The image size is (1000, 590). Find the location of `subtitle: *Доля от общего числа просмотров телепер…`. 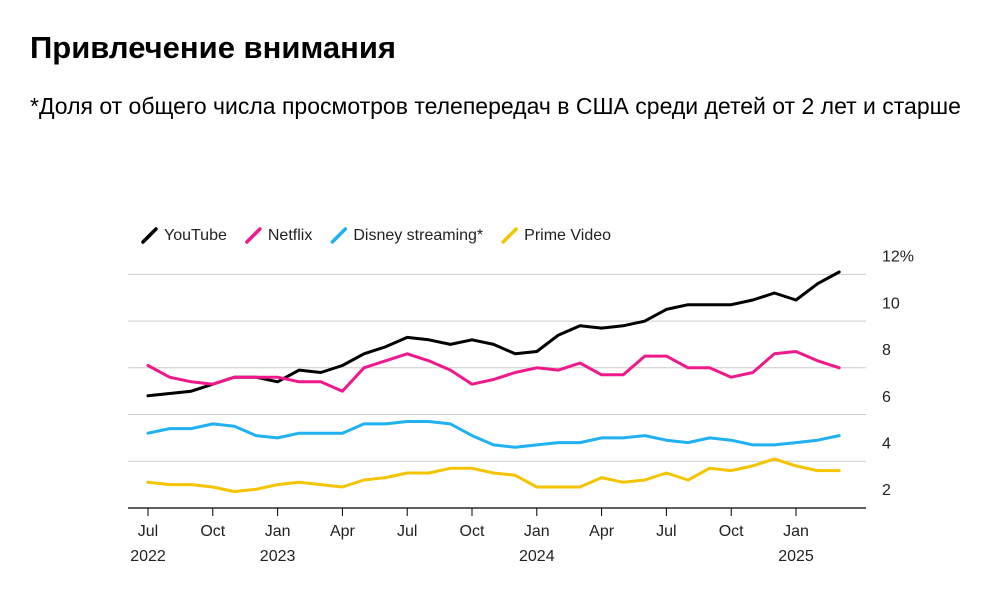

subtitle: *Доля от общего числа просмотров телепер… is located at coordinates (495, 106).